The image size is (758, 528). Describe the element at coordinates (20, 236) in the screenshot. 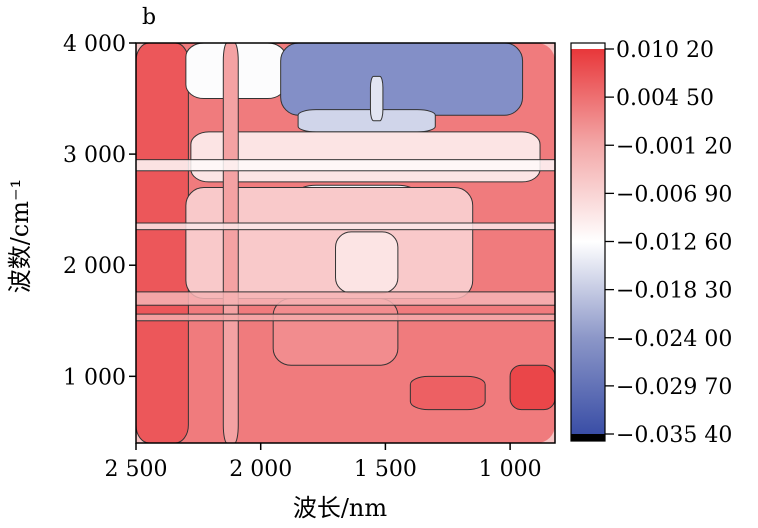

I see `y-axis-title: 波数/cm⁻¹` at that location.